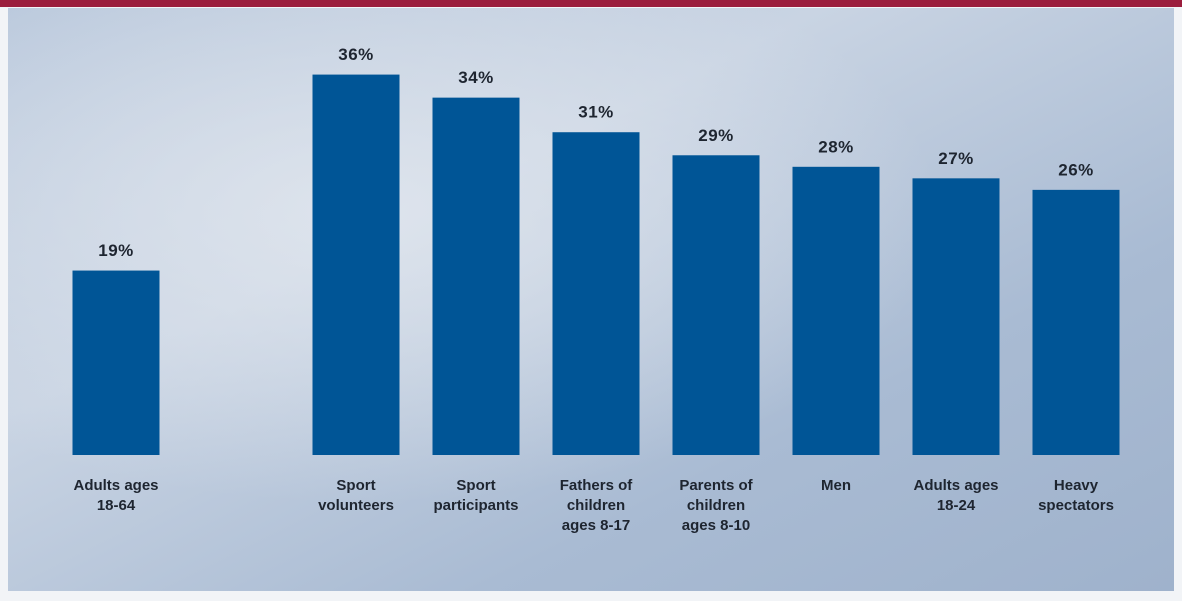 The height and width of the screenshot is (601, 1182). I want to click on category-label: Sport participants, so click(475, 495).